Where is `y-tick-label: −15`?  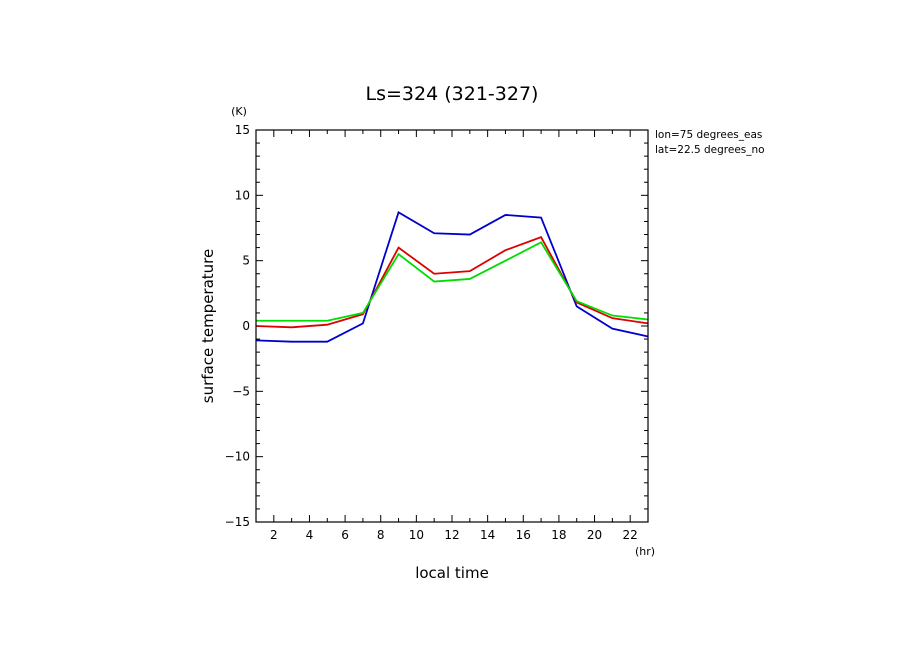
y-tick-label: −15 is located at coordinates (237, 522).